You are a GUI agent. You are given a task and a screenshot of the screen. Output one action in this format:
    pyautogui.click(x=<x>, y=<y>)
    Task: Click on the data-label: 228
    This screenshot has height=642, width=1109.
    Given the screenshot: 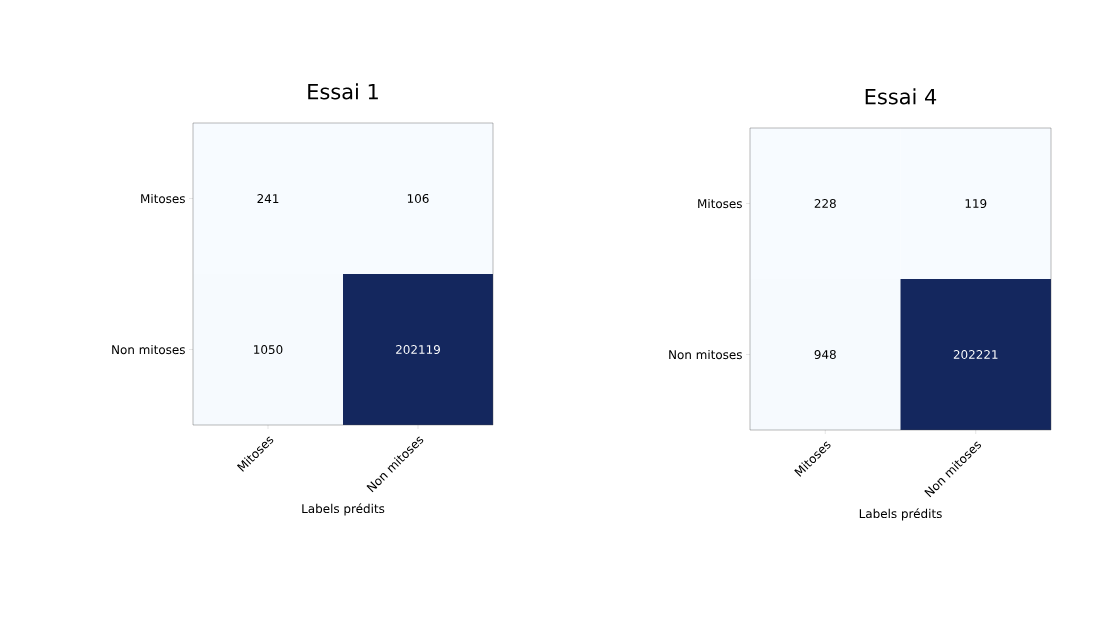 What is the action you would take?
    pyautogui.click(x=825, y=203)
    